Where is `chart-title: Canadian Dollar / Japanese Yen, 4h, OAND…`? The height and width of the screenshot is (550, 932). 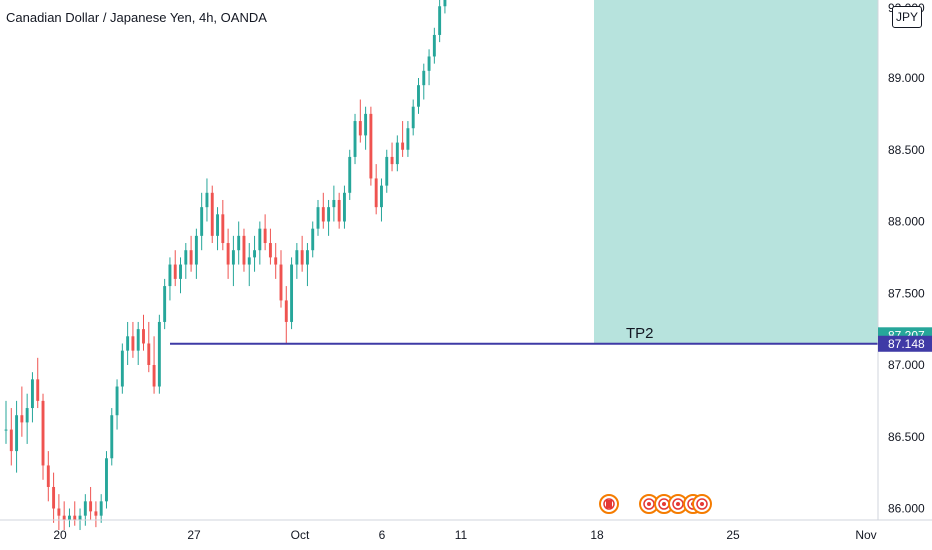 chart-title: Canadian Dollar / Japanese Yen, 4h, OAND… is located at coordinates (136, 17).